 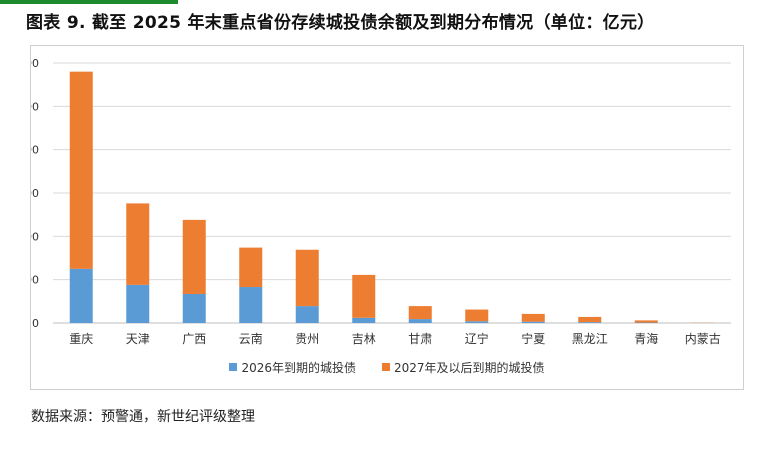 What do you see at coordinates (533, 338) in the screenshot?
I see `x-tick-label: 宁夏` at bounding box center [533, 338].